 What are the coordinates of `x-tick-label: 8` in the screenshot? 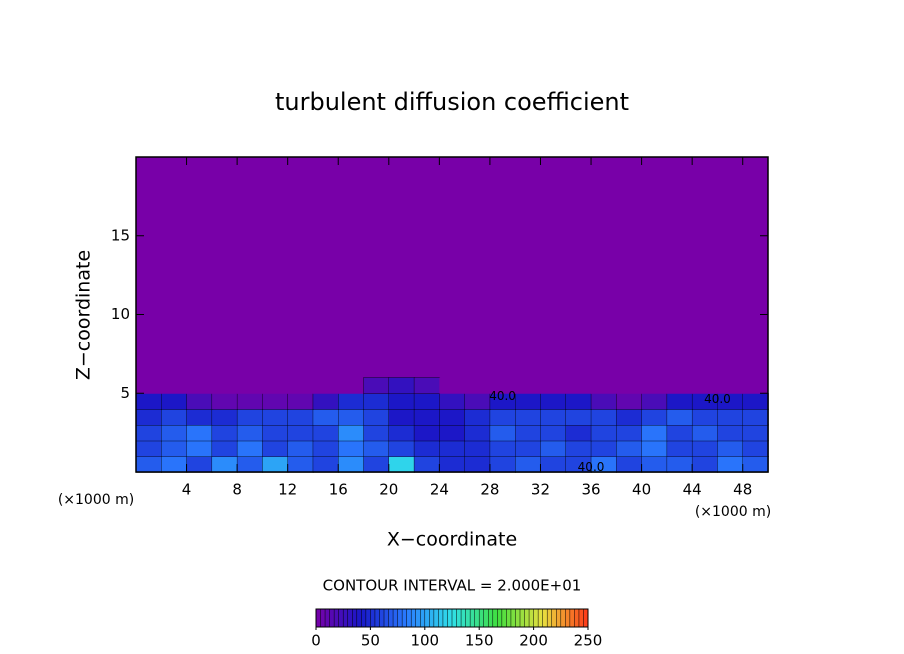 It's located at (237, 490).